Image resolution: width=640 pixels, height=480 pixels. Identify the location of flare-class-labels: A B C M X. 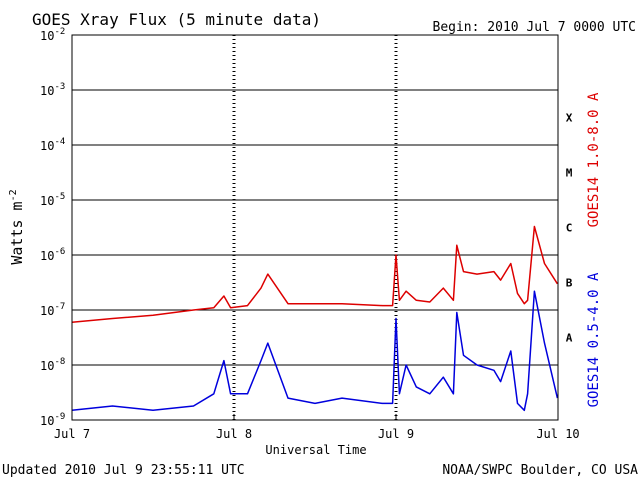
(569, 228).